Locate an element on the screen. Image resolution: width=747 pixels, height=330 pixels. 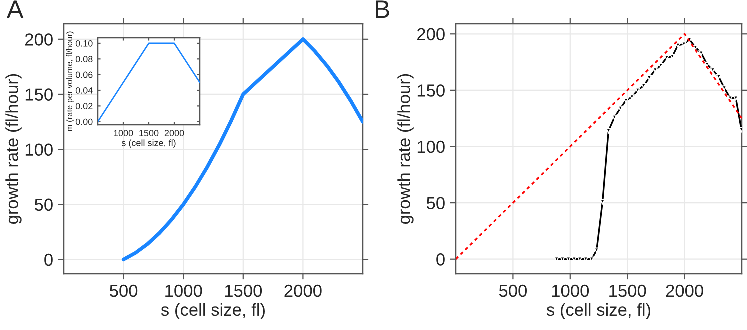
y-tick-label: 0.02 is located at coordinates (84, 106).